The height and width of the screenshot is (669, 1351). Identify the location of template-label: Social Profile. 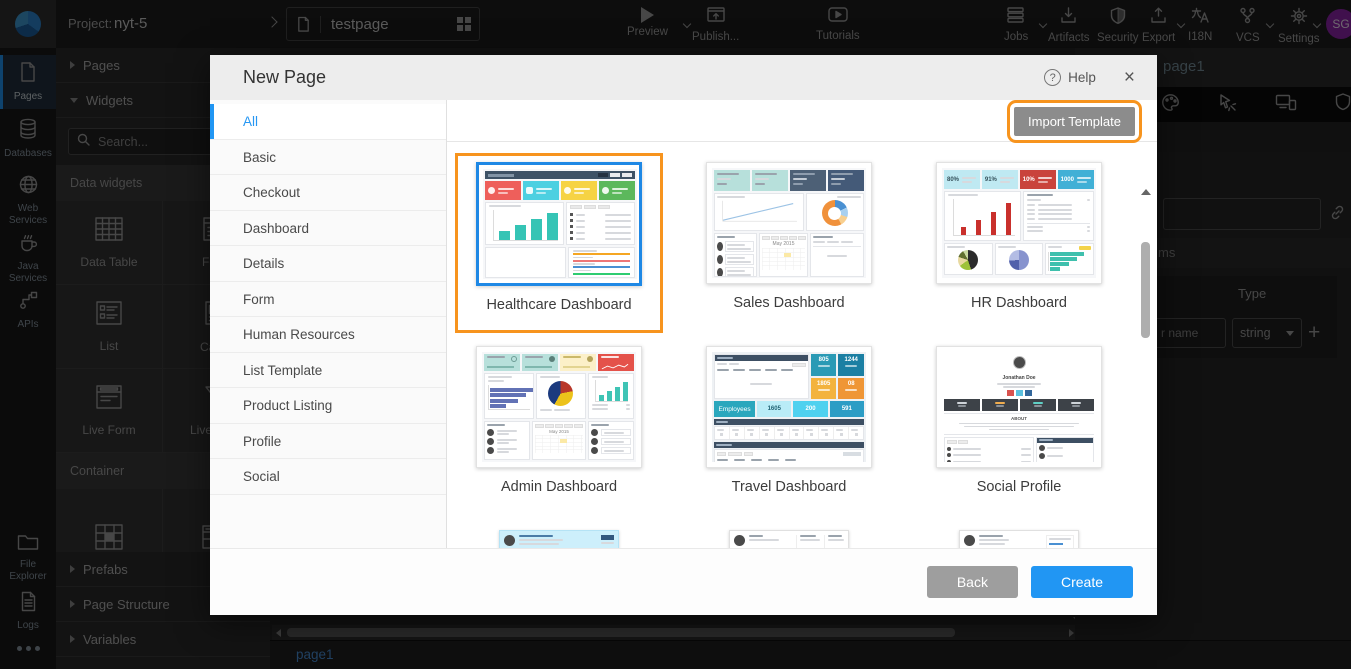
(1019, 487).